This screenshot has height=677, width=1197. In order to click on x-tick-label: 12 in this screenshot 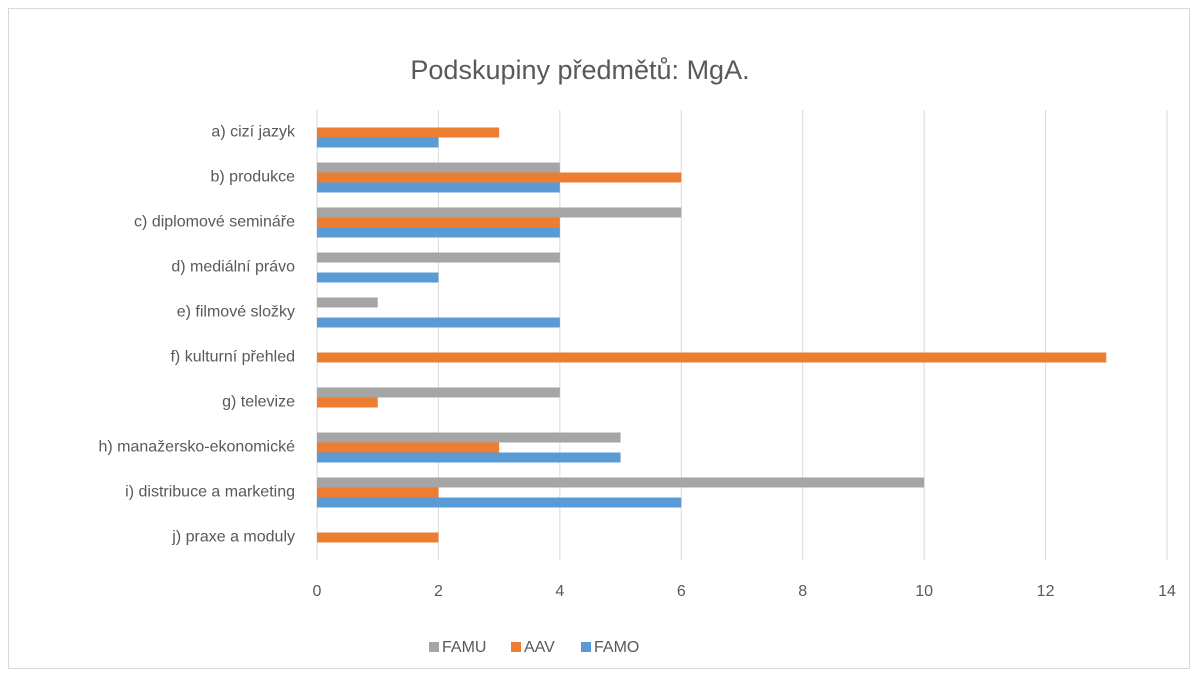, I will do `click(1046, 591)`.